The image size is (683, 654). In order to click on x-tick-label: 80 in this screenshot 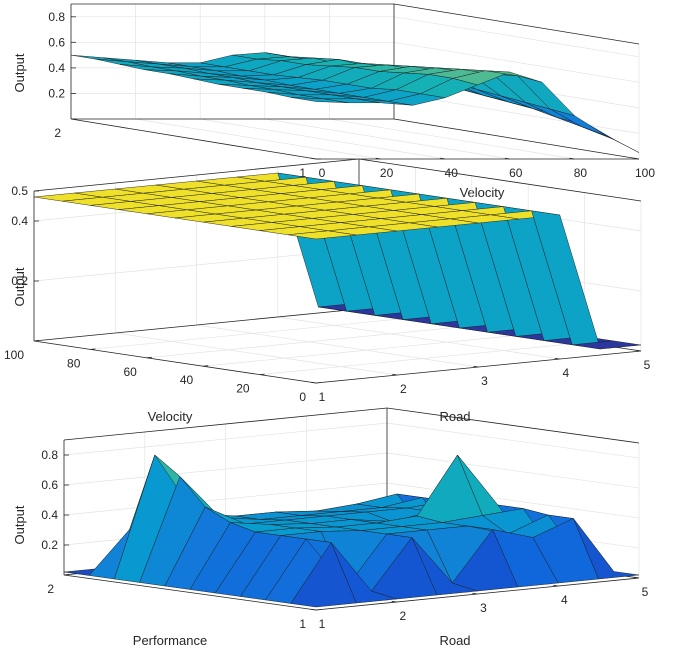, I will do `click(581, 173)`.